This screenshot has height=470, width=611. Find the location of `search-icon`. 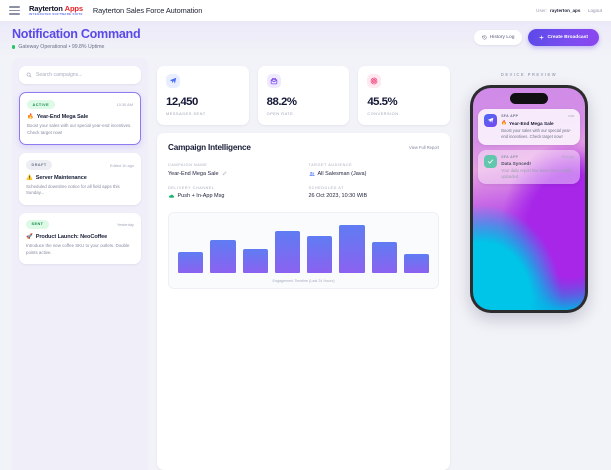

search-icon is located at coordinates (29, 75).